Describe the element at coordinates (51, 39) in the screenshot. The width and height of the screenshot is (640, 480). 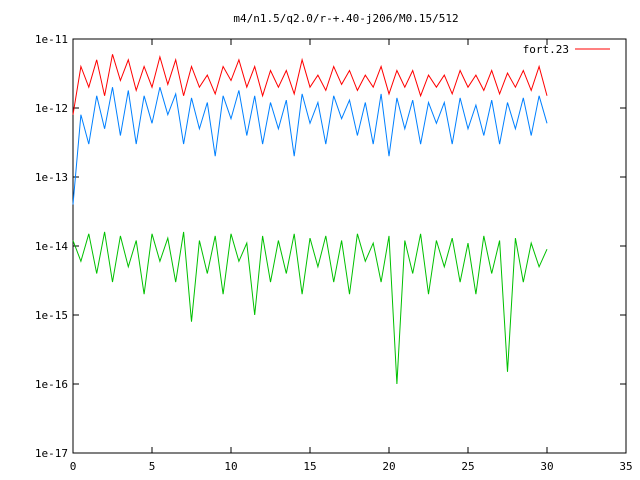
I see `y-tick-label: 1e-11` at that location.